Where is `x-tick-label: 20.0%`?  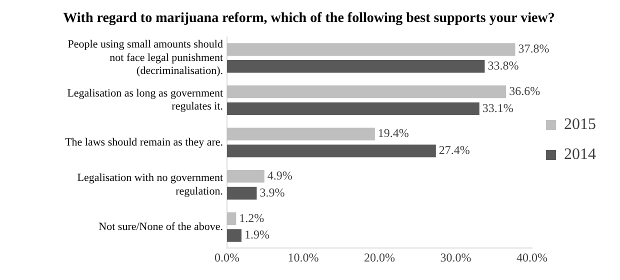 x-tick-label: 20.0% is located at coordinates (379, 257).